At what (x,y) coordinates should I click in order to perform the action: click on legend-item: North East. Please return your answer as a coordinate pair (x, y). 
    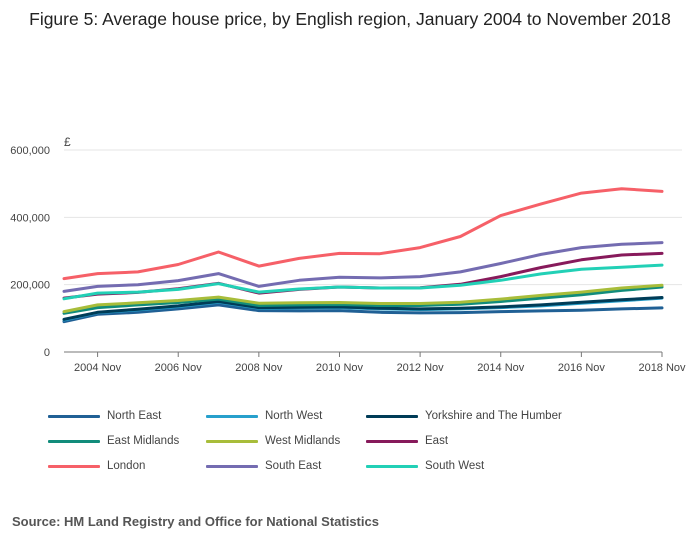
    Looking at the image, I should click on (104, 416).